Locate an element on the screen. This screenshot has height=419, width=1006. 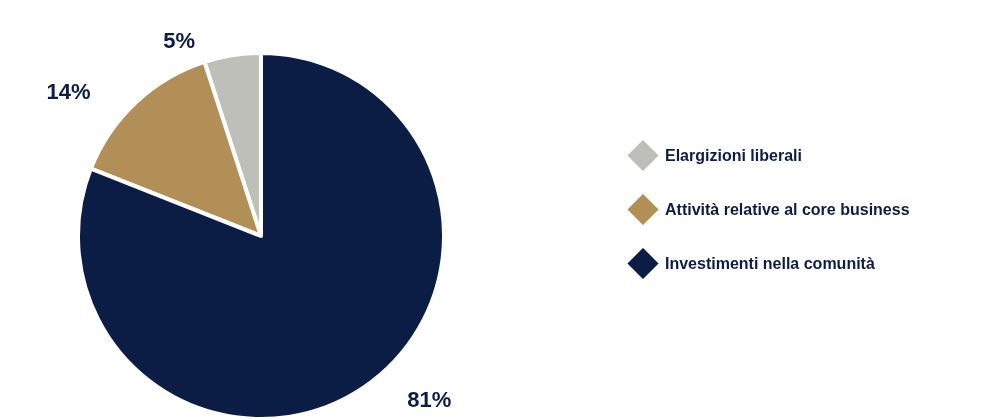
data-label: 5% is located at coordinates (179, 40).